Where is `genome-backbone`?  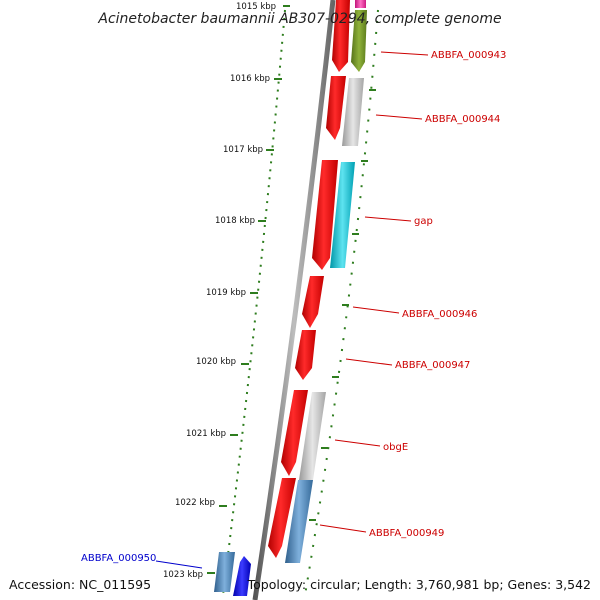 genome-backbone is located at coordinates (294, 300).